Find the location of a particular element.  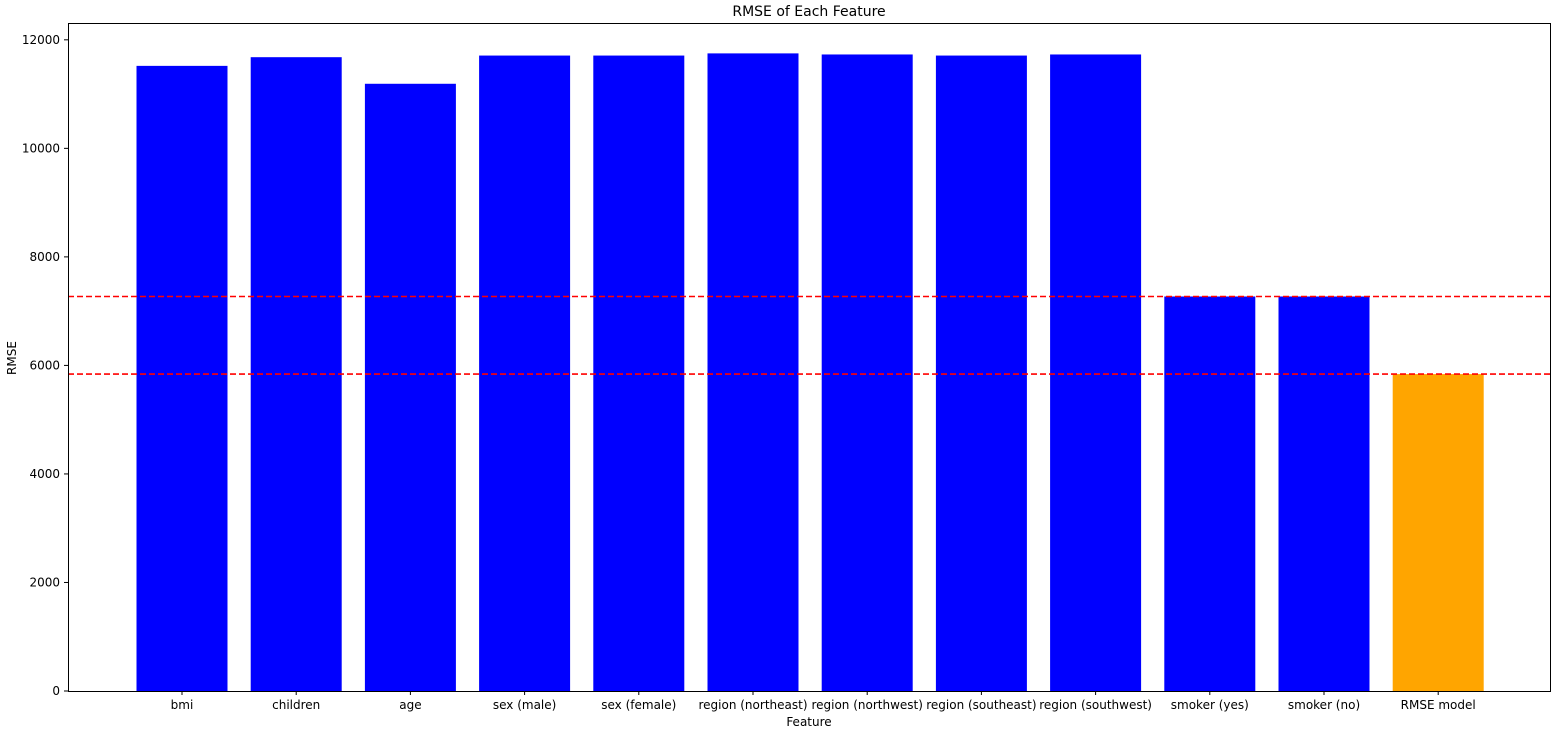

x-tick-label: region (southeast) is located at coordinates (981, 705).